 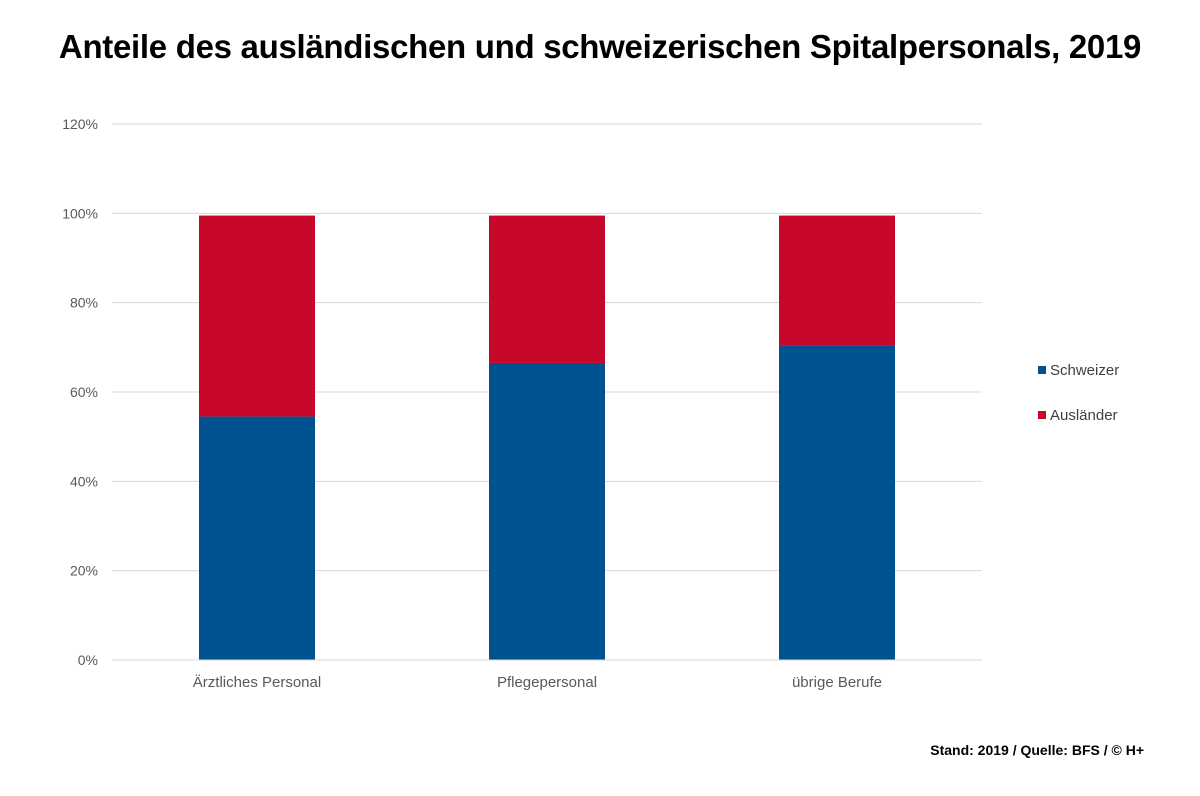 What do you see at coordinates (837, 682) in the screenshot?
I see `x-tick-label: übrige Berufe` at bounding box center [837, 682].